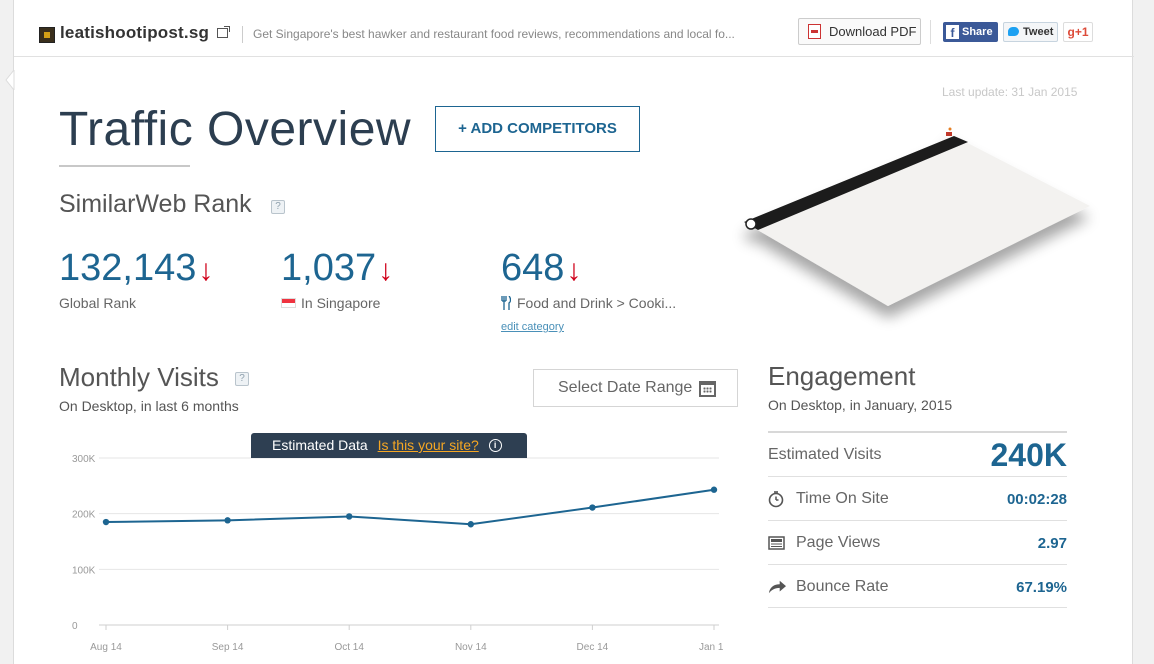 This screenshot has width=1154, height=664. What do you see at coordinates (1038, 32) in the screenshot?
I see `tweet-label: Tweet` at bounding box center [1038, 32].